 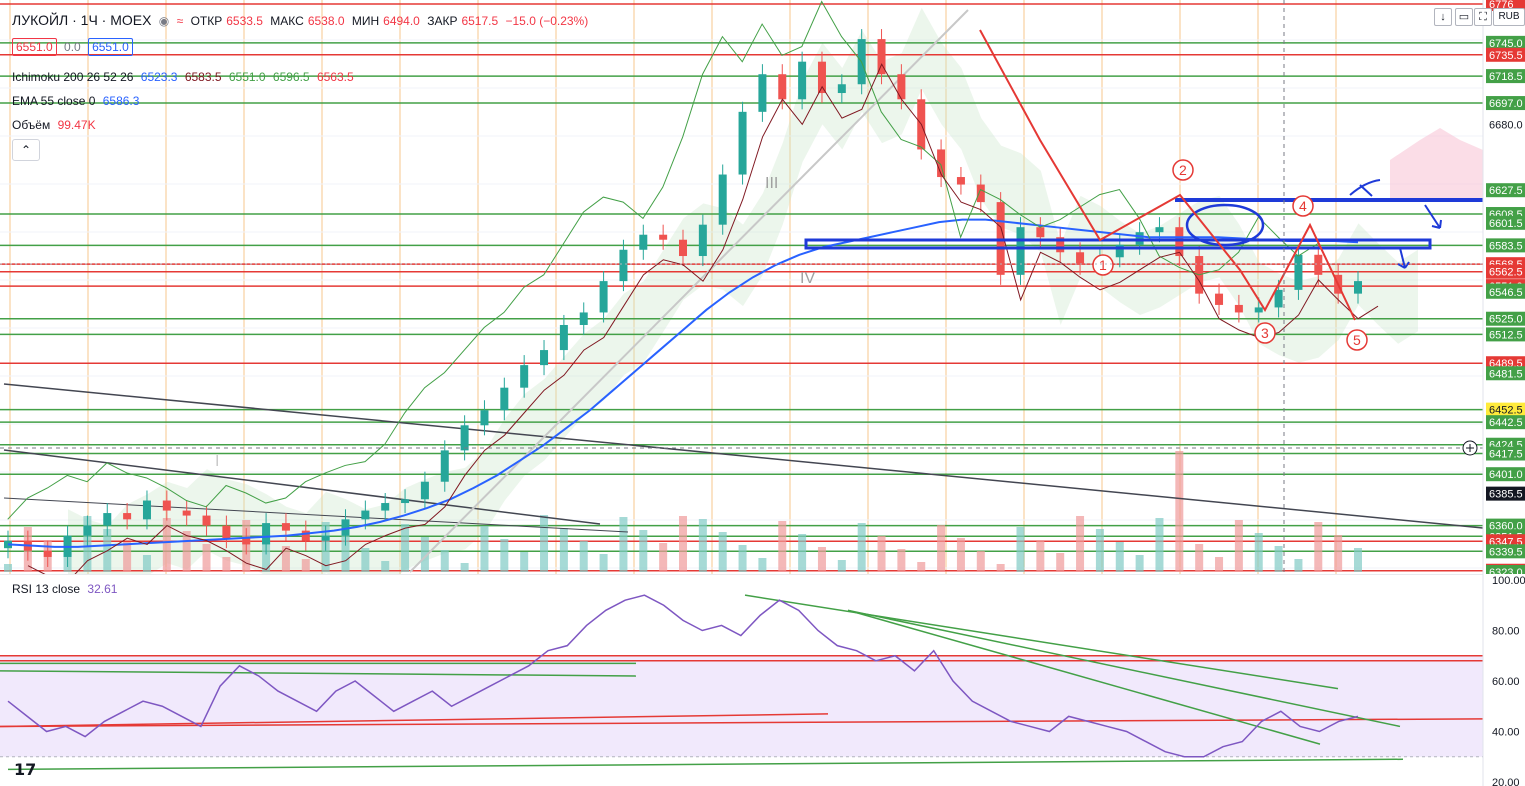 I want to click on zone-rectangle, so click(x=1118, y=244).